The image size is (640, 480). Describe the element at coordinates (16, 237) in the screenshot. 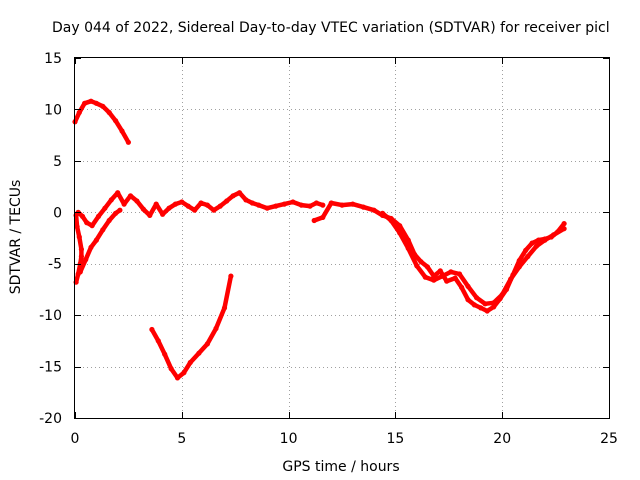

I see `y-axis-label: SDTVAR / TECUs` at that location.